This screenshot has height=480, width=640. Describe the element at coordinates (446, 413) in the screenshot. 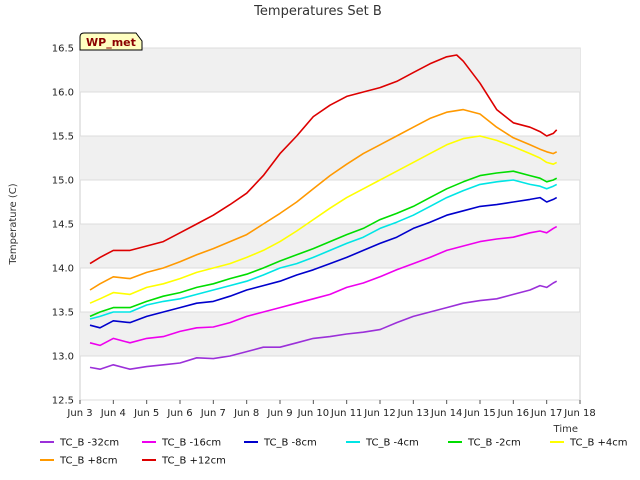

I see `x-tick-label: Jun 14` at that location.